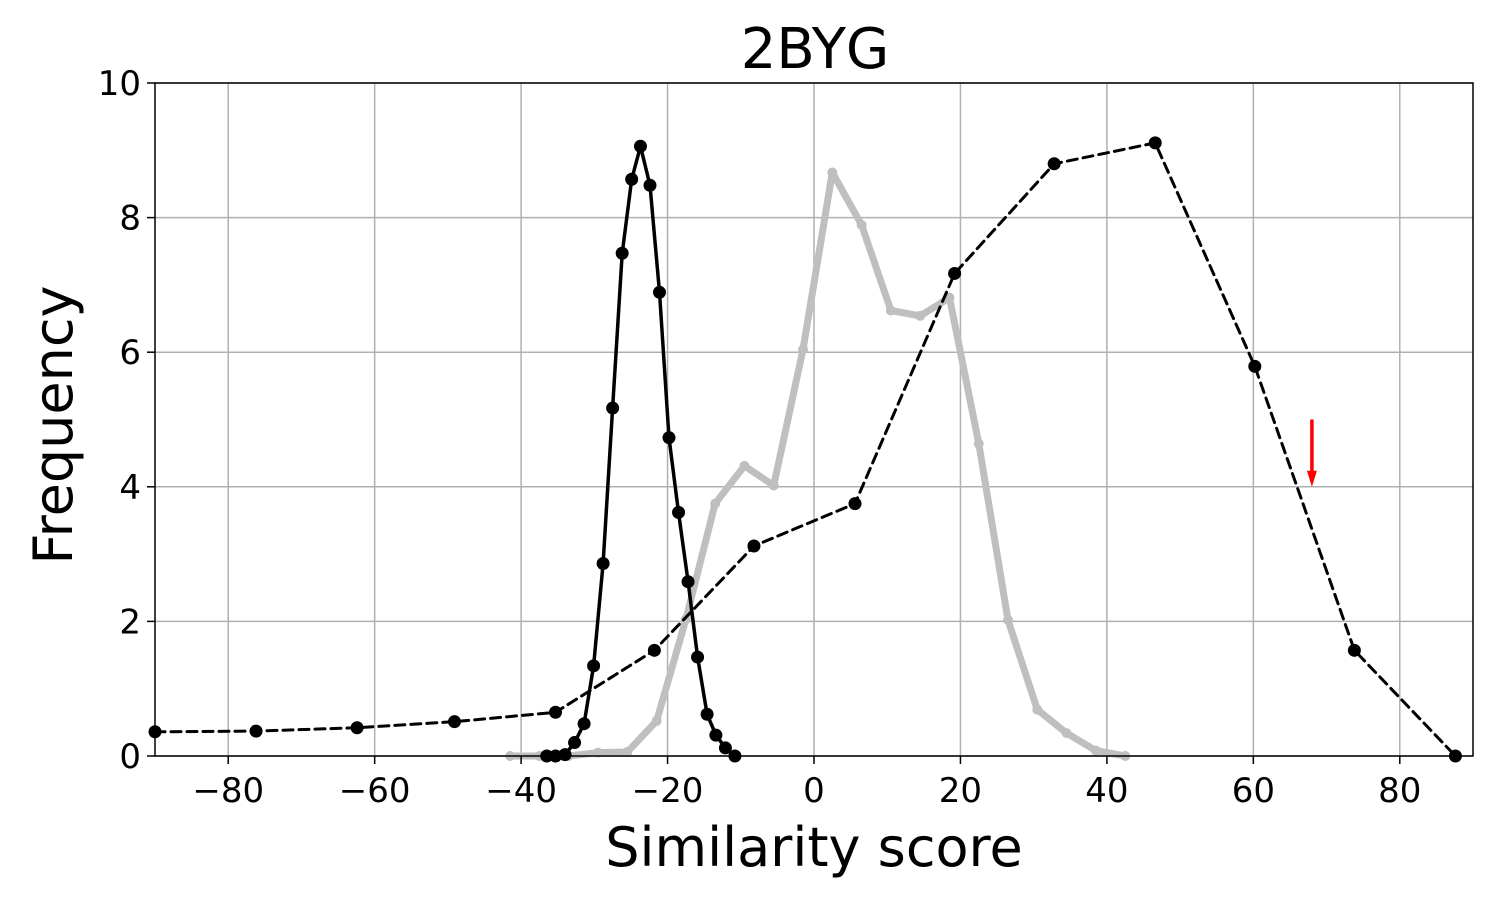 This screenshot has height=900, width=1500. Describe the element at coordinates (130, 353) in the screenshot. I see `y-tick-label: 6` at that location.